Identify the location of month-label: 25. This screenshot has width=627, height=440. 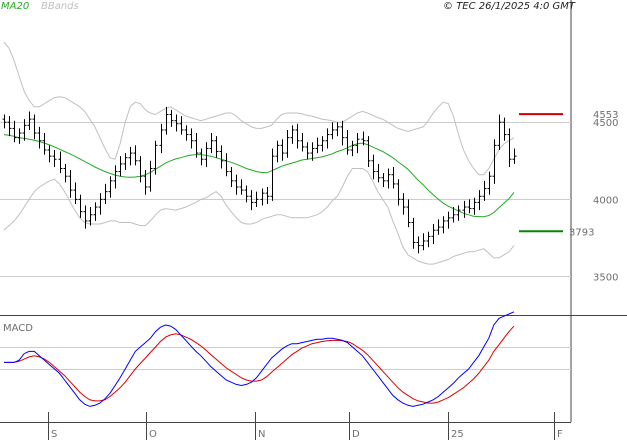
(457, 434).